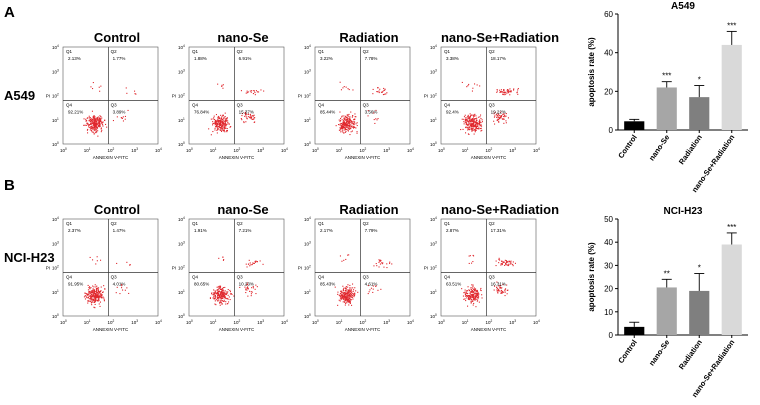 This screenshot has width=760, height=405. I want to click on flow-title-a-nano-se: nano-Se, so click(243, 37).